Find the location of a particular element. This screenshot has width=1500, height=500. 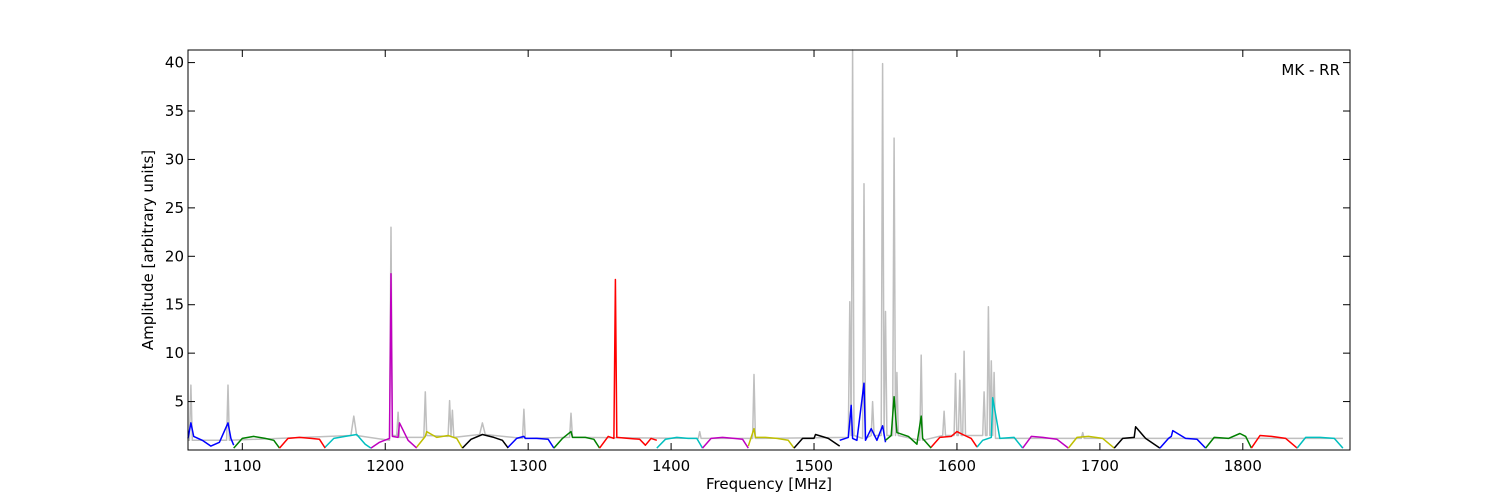

x-tick-label: 1700 is located at coordinates (1100, 466).